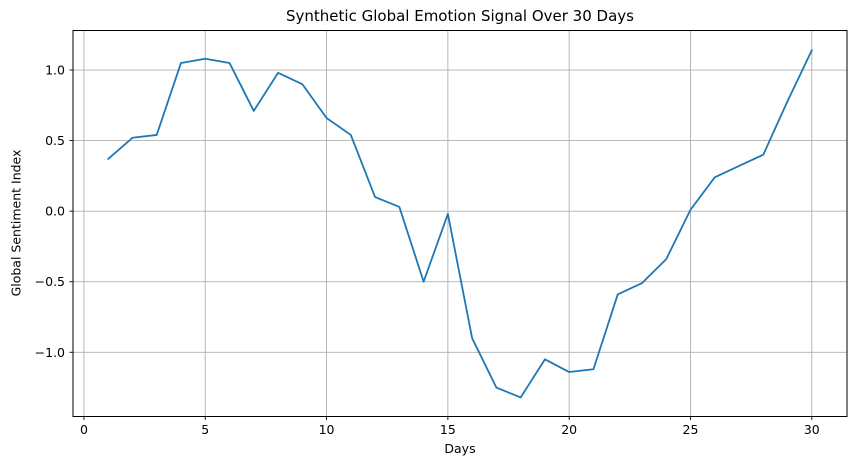 The height and width of the screenshot is (470, 857). What do you see at coordinates (448, 429) in the screenshot?
I see `x-tick-label: 15` at bounding box center [448, 429].